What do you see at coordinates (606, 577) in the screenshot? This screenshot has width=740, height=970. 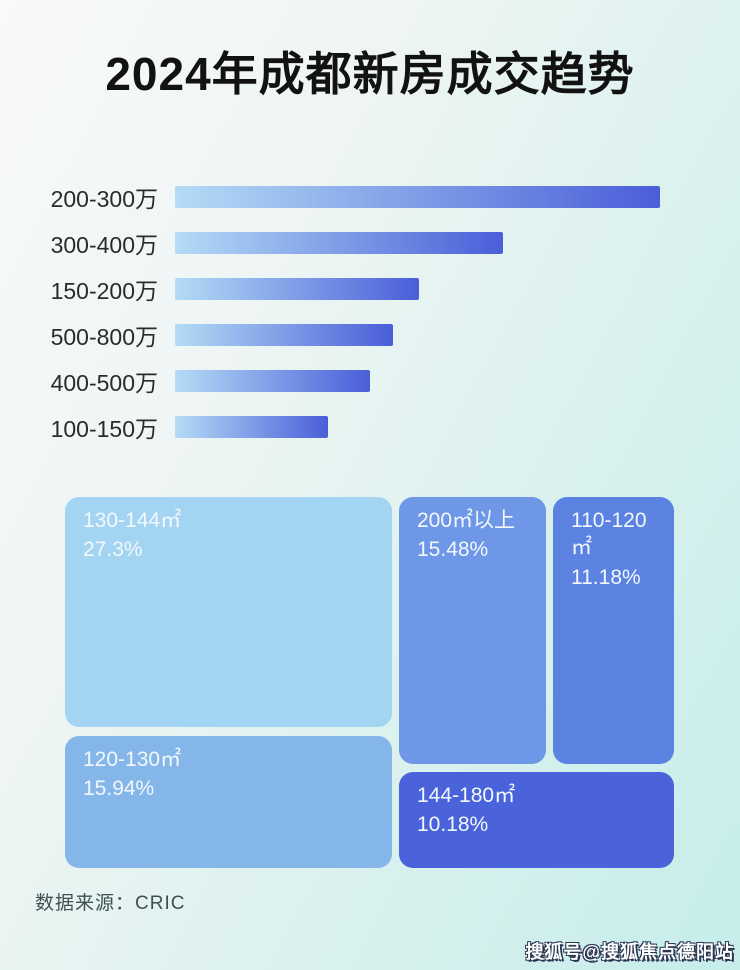 I see `treemap-block-value: 11.18%` at bounding box center [606, 577].